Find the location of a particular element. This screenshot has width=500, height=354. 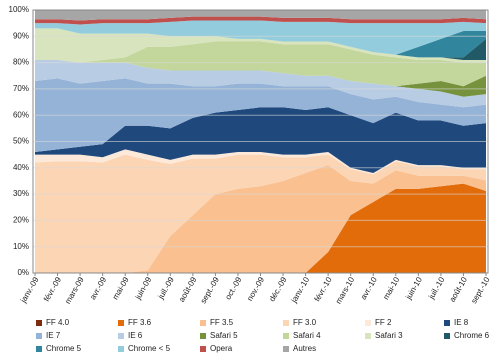

x-tick-label: avr.-10 is located at coordinates (369, 288).